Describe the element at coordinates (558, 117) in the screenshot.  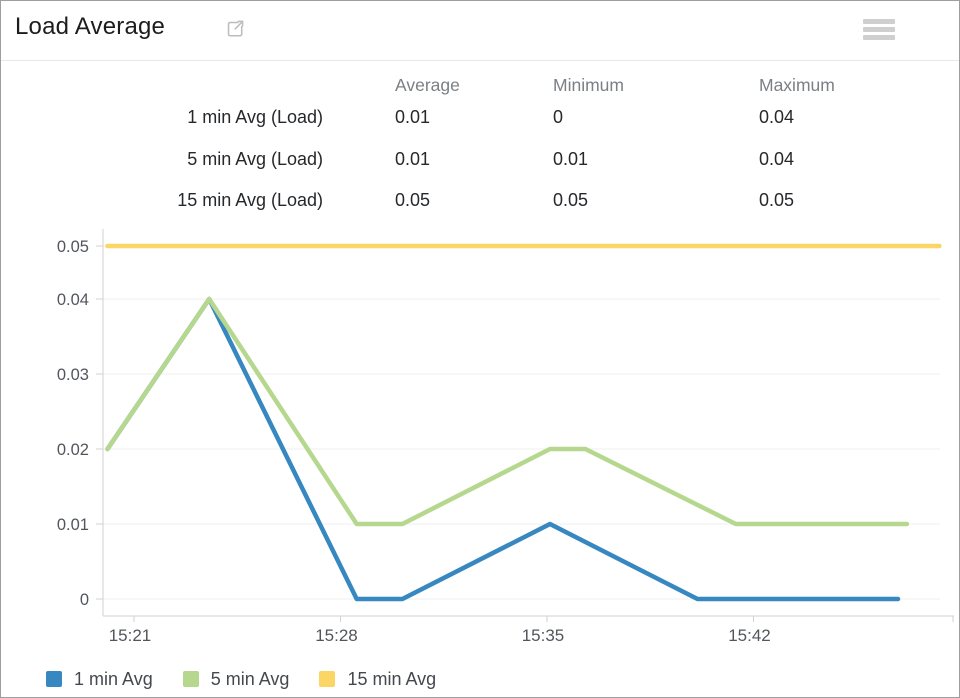
I see `cell-minimum: 0` at that location.